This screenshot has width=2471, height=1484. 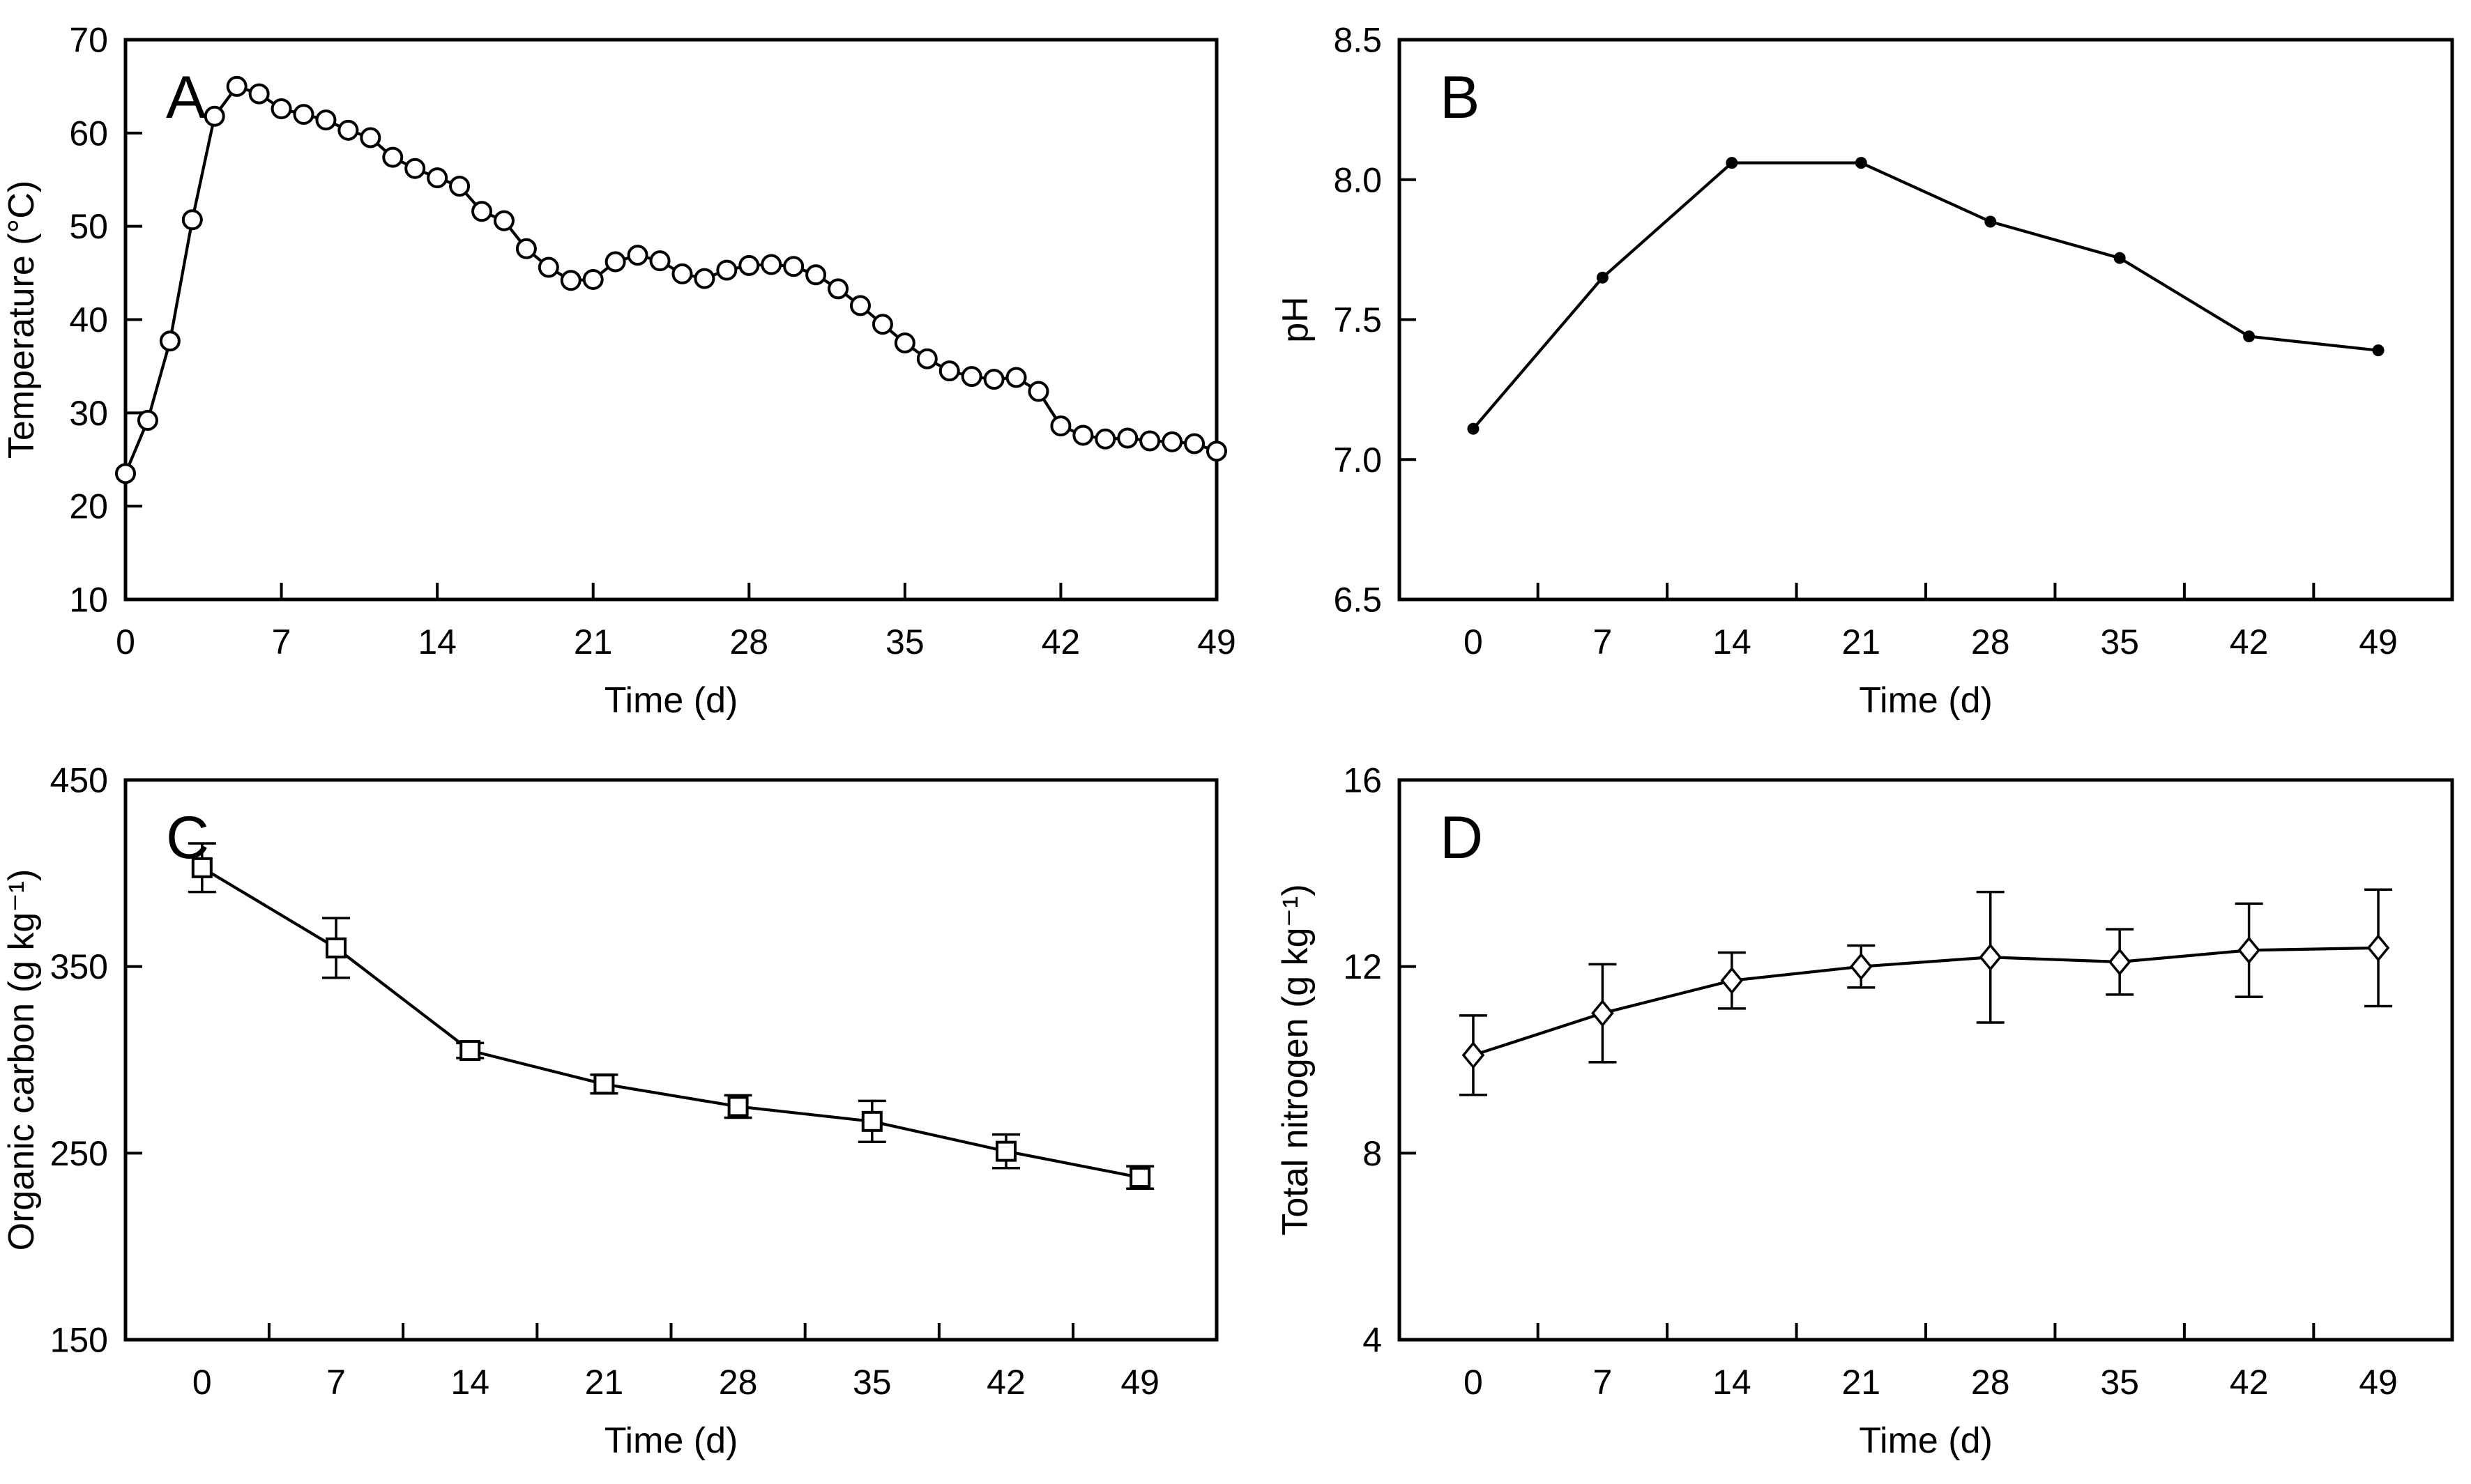 What do you see at coordinates (186, 97) in the screenshot?
I see `panel-letter: A` at bounding box center [186, 97].